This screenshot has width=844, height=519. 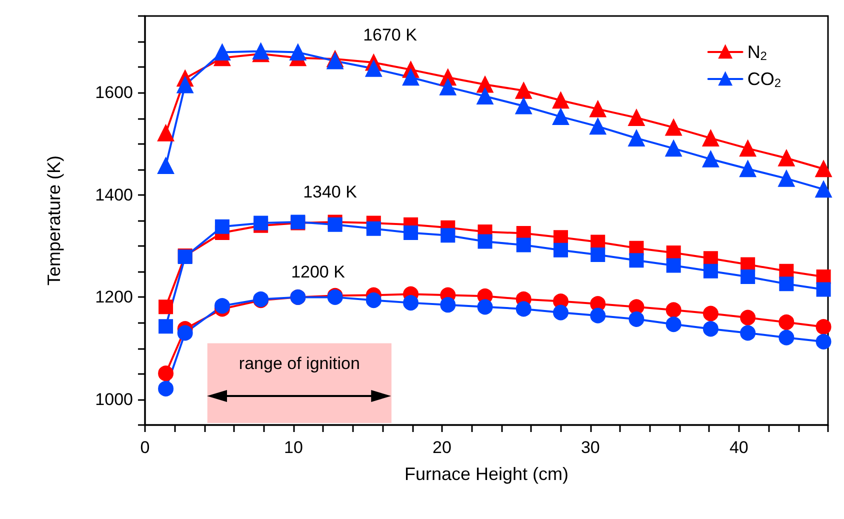 I want to click on x-tick-label: 0, so click(x=145, y=447).